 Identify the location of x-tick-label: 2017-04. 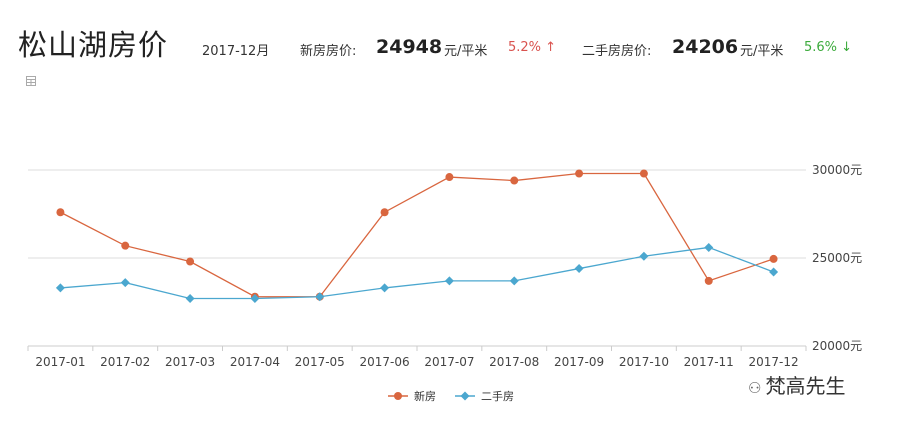
(255, 362).